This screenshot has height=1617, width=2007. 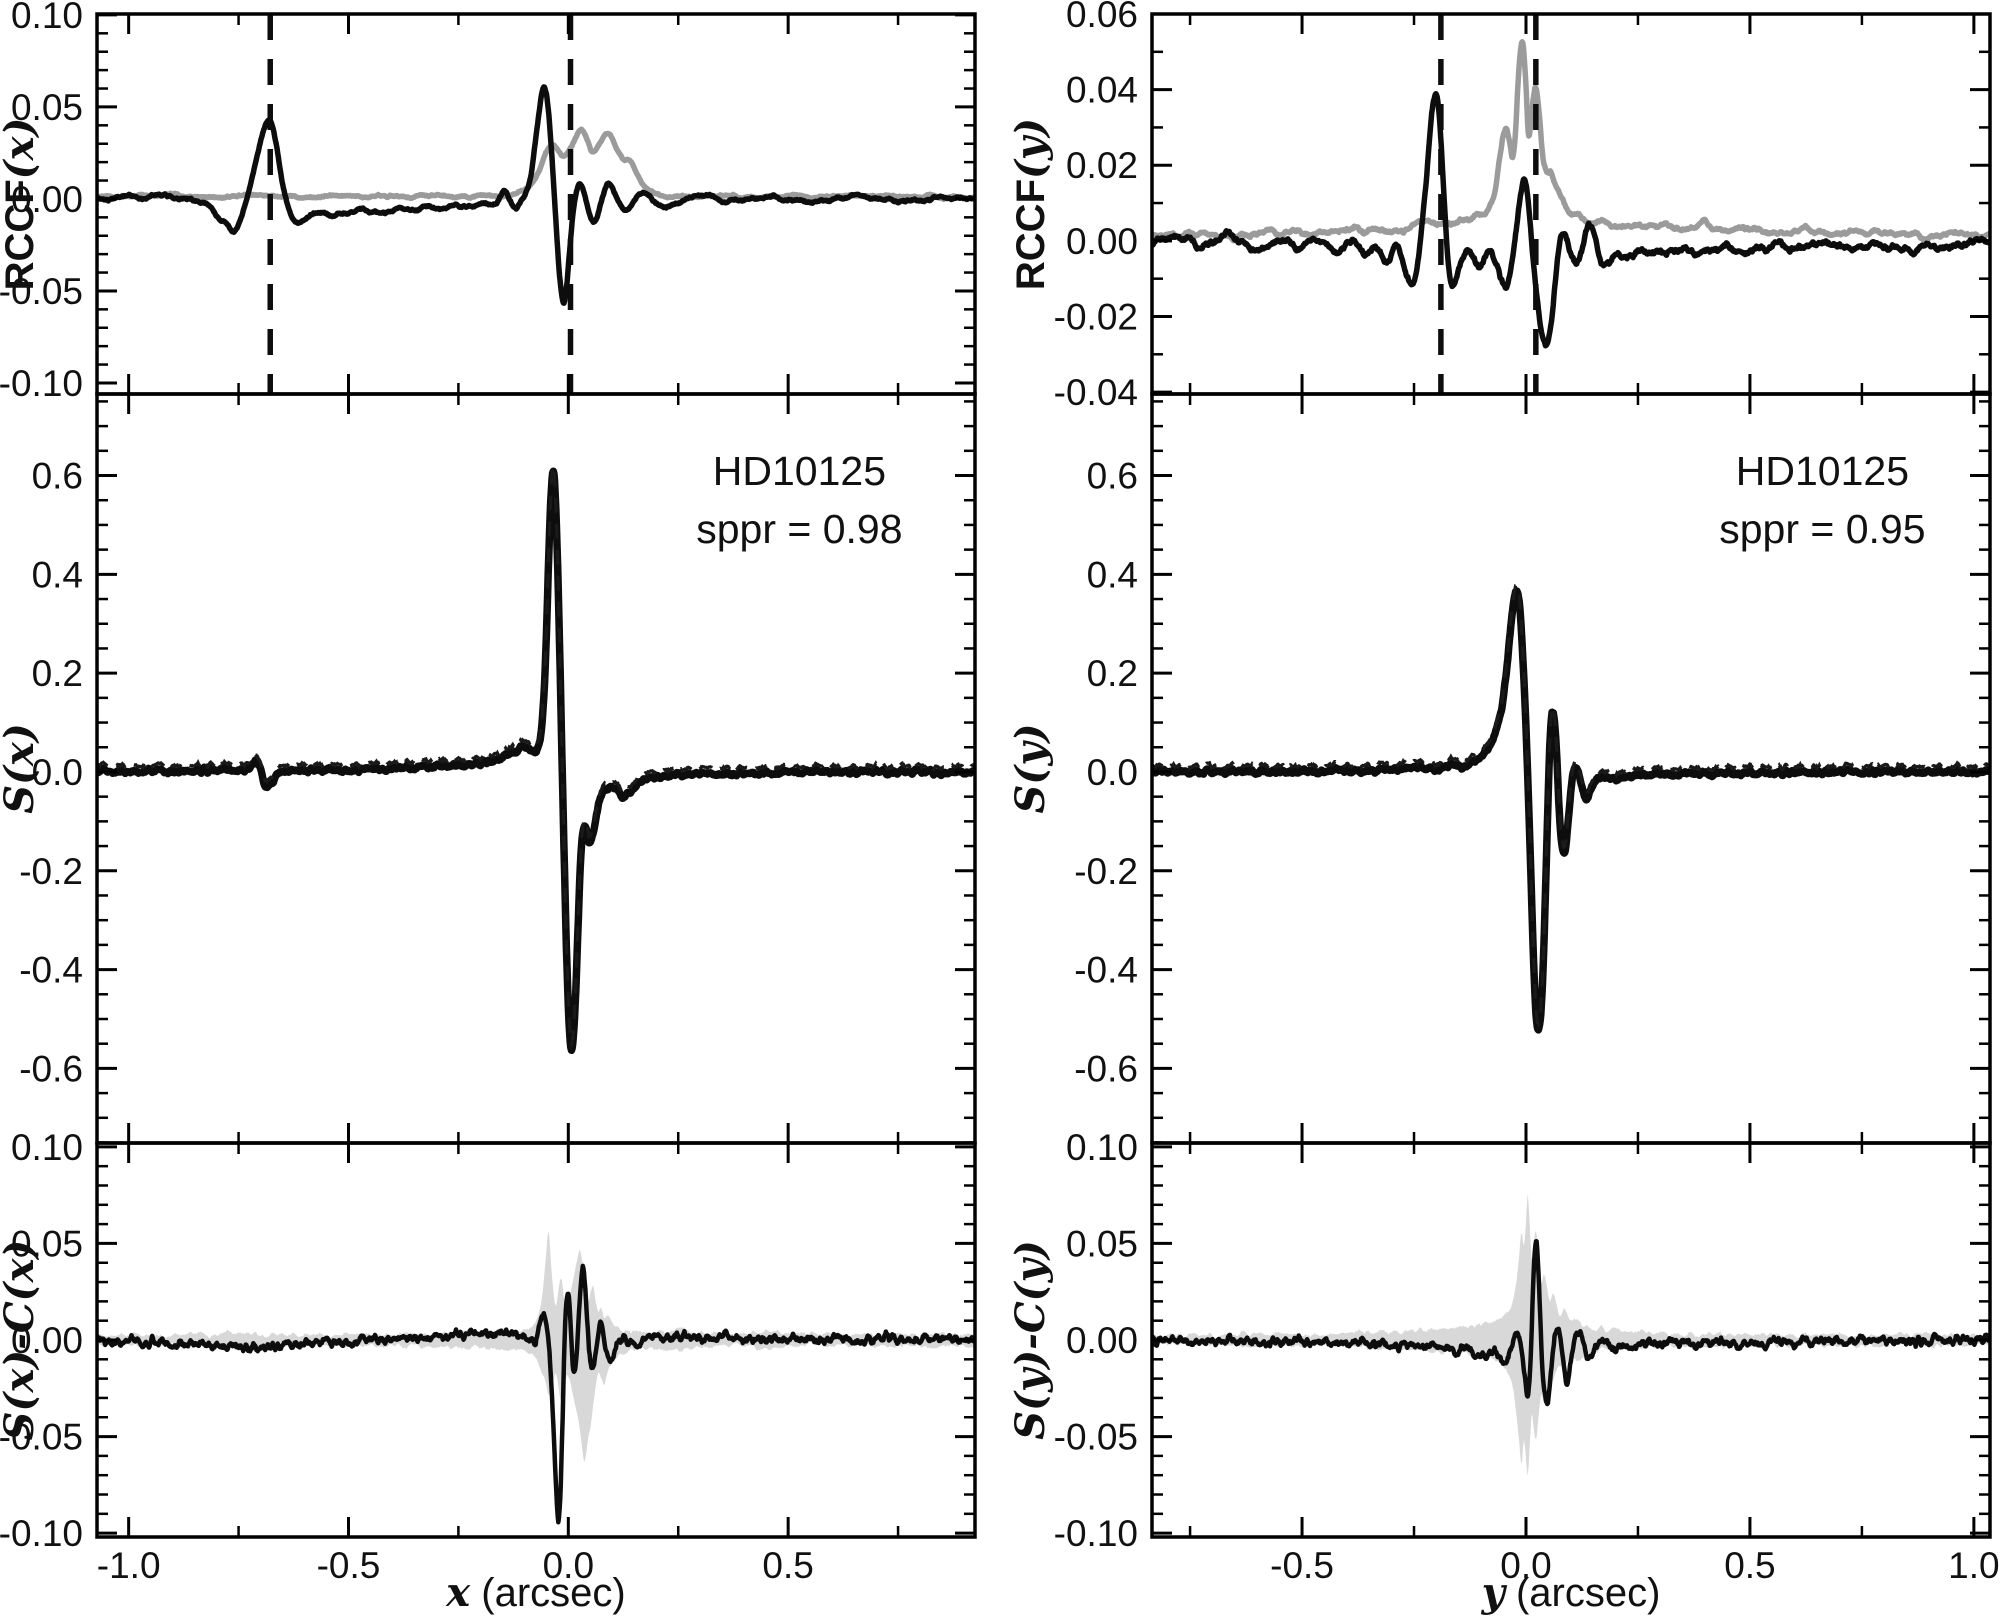 What do you see at coordinates (1112, 772) in the screenshot?
I see `ytick-label-s-y-3: 0.0` at bounding box center [1112, 772].